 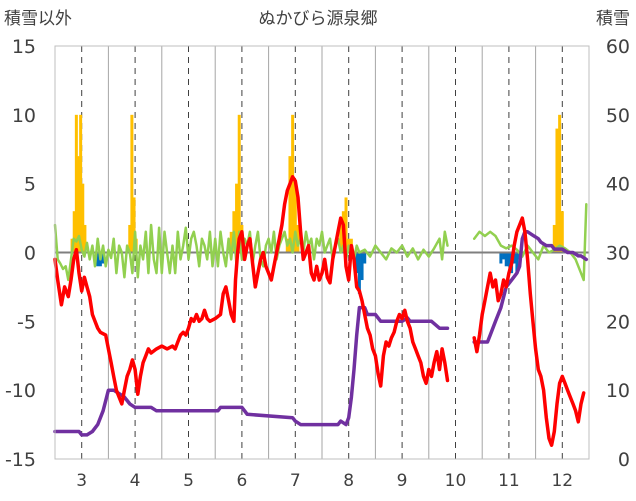 I want to click on x-tick-label: 3, so click(x=81, y=481).